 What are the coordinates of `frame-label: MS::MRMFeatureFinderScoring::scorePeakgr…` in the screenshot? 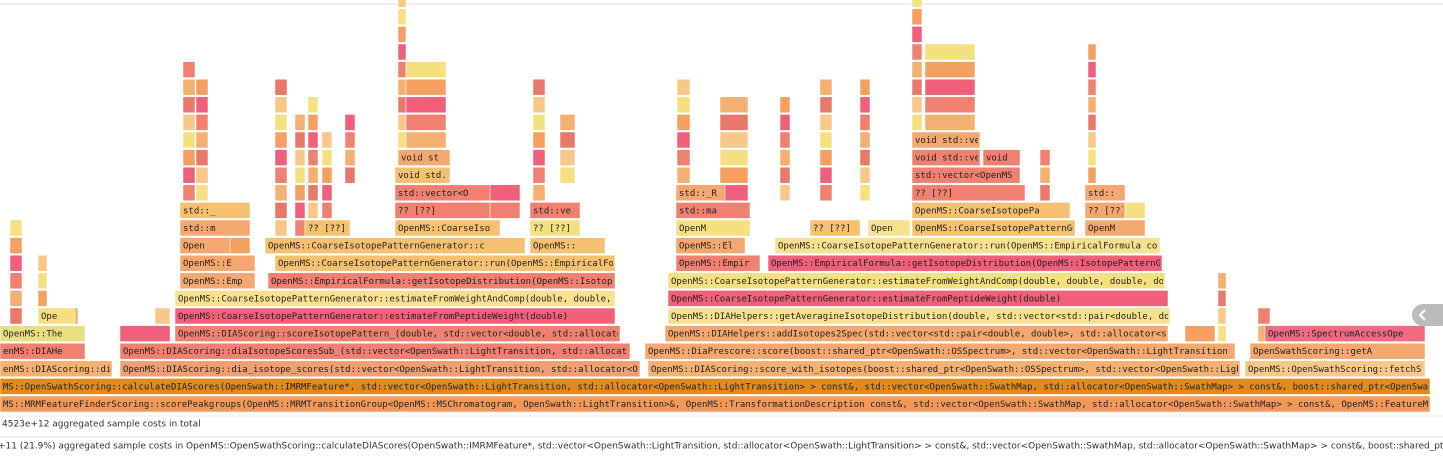 It's located at (723, 405).